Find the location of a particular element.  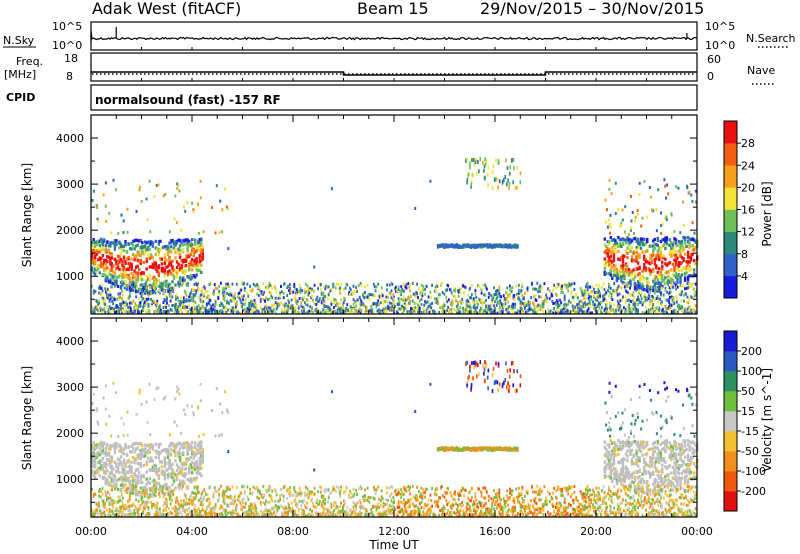

freq-panel is located at coordinates (394, 67).